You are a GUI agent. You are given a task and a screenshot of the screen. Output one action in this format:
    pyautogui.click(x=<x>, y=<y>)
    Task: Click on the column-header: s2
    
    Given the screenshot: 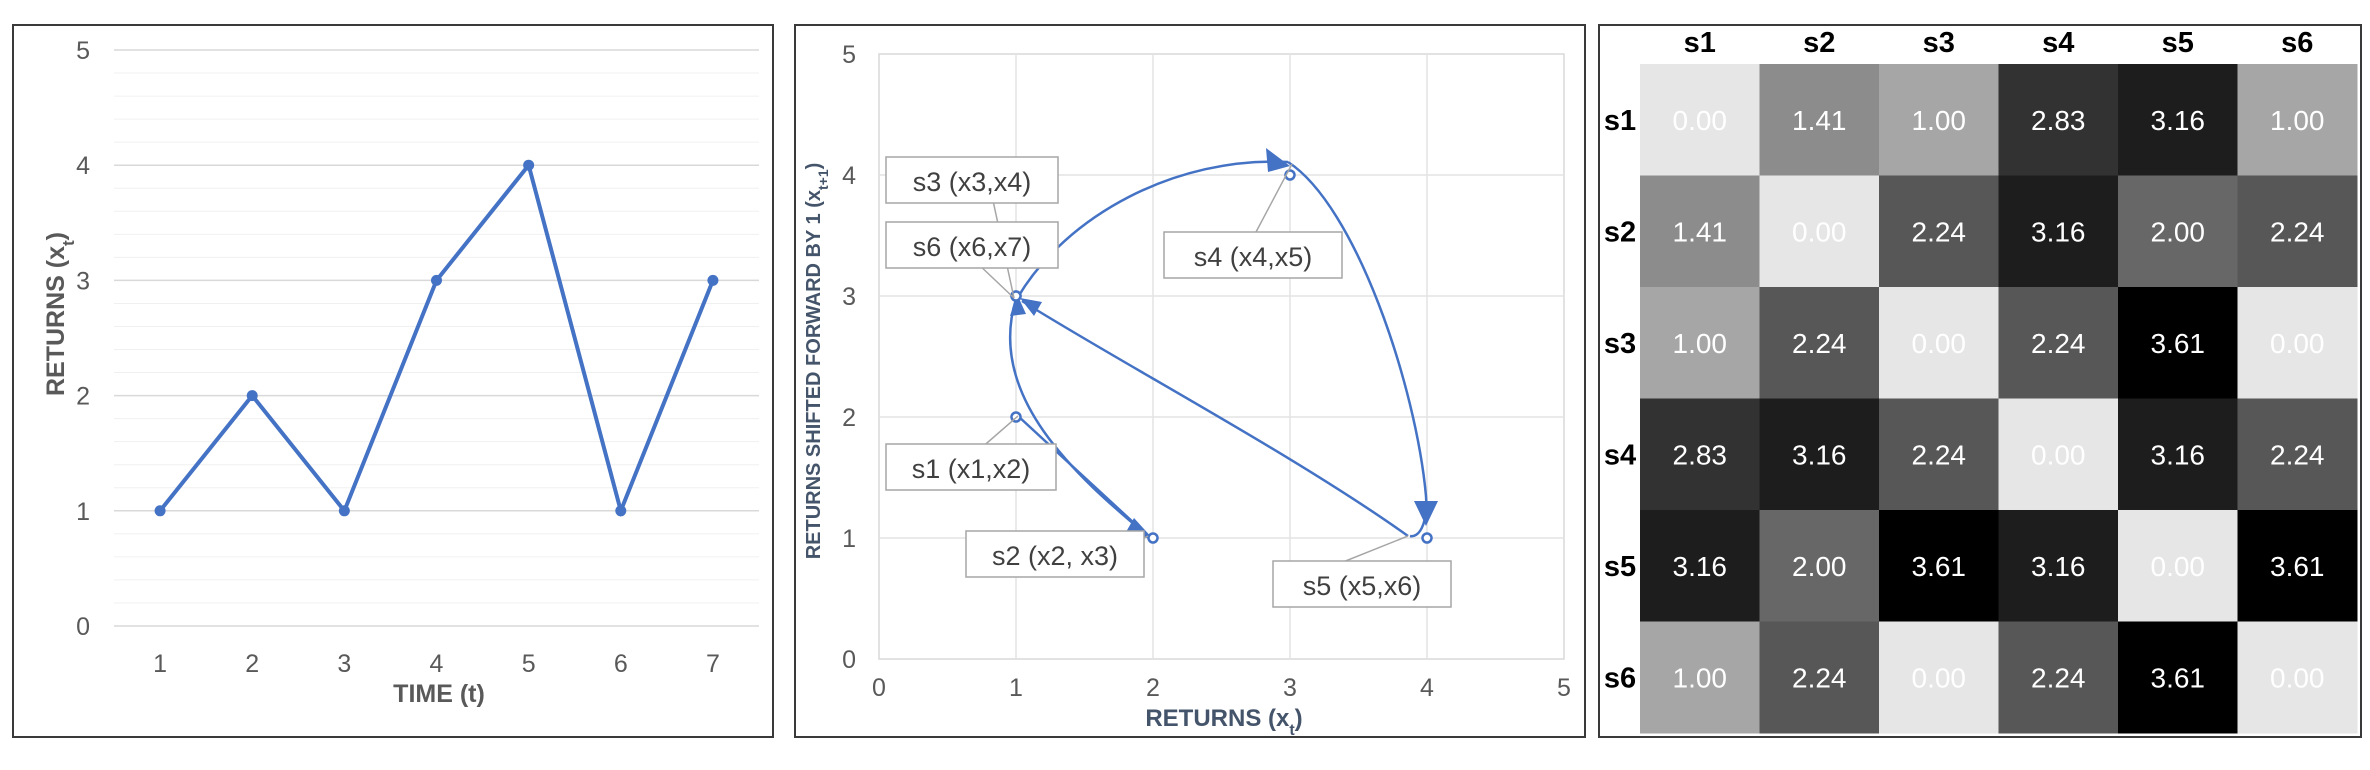 What is the action you would take?
    pyautogui.click(x=1819, y=43)
    